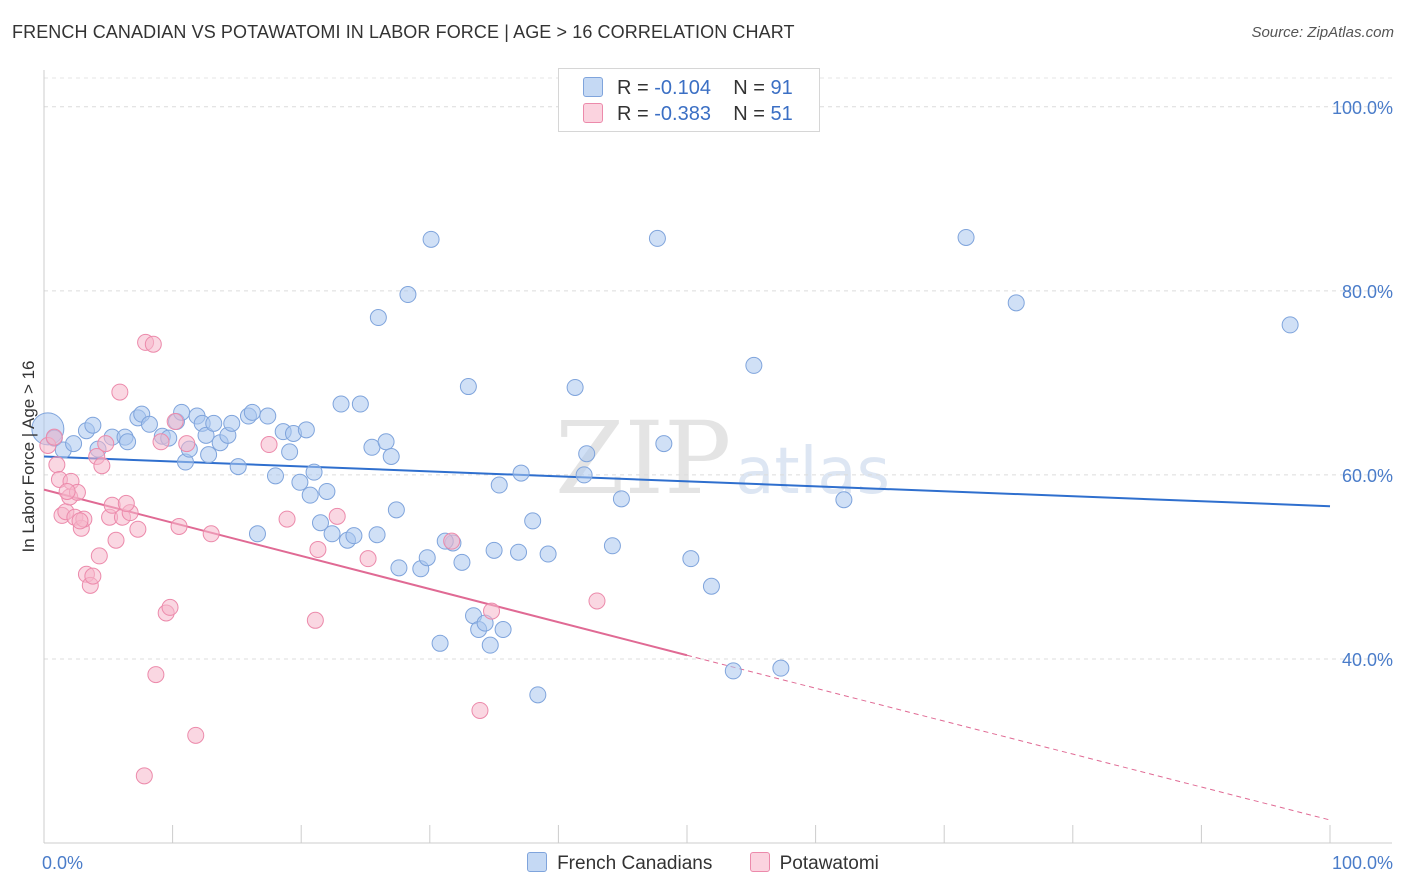  I want to click on legend-r-value: -0.383, so click(682, 114).